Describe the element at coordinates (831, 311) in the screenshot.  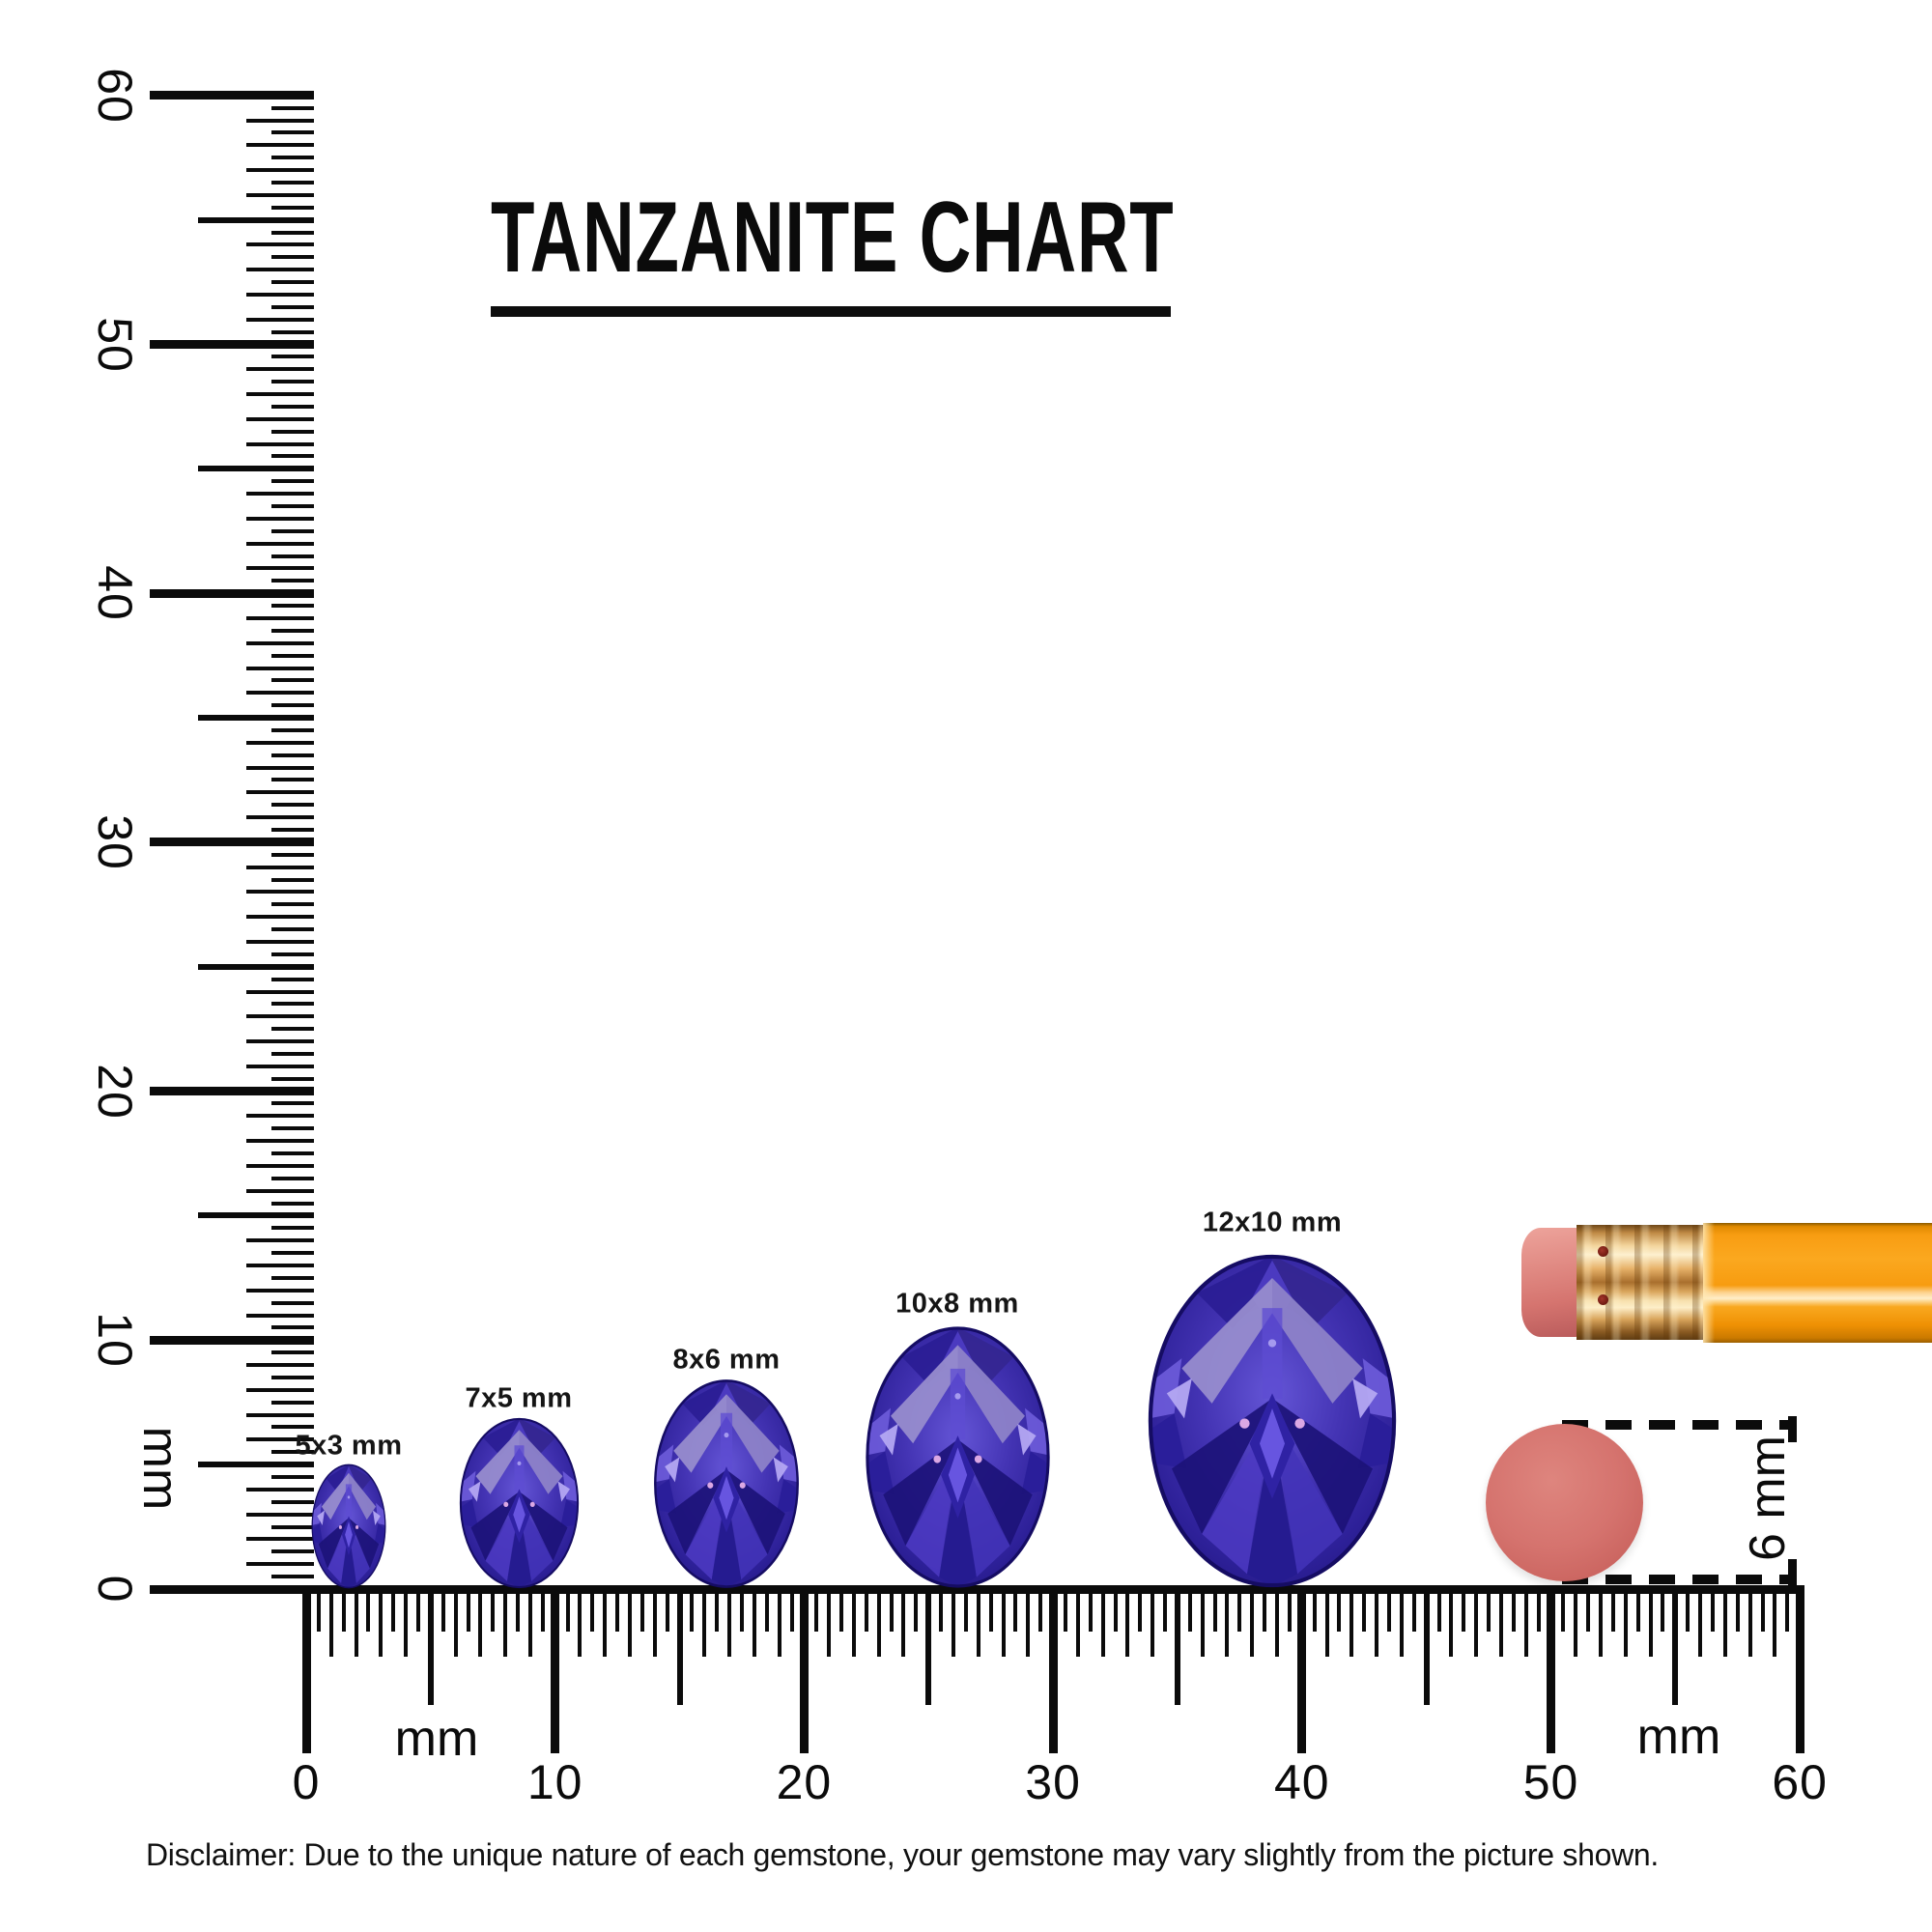
I see `title-underline` at that location.